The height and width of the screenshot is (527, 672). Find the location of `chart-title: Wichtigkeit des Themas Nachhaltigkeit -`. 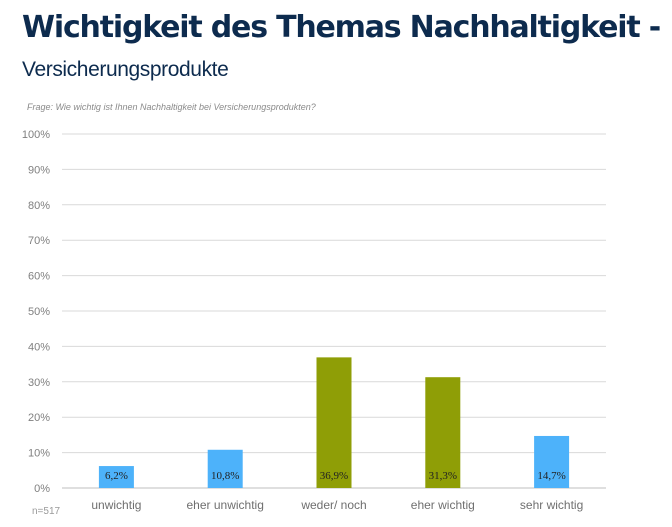

chart-title: Wichtigkeit des Themas Nachhaltigkeit - is located at coordinates (341, 27).